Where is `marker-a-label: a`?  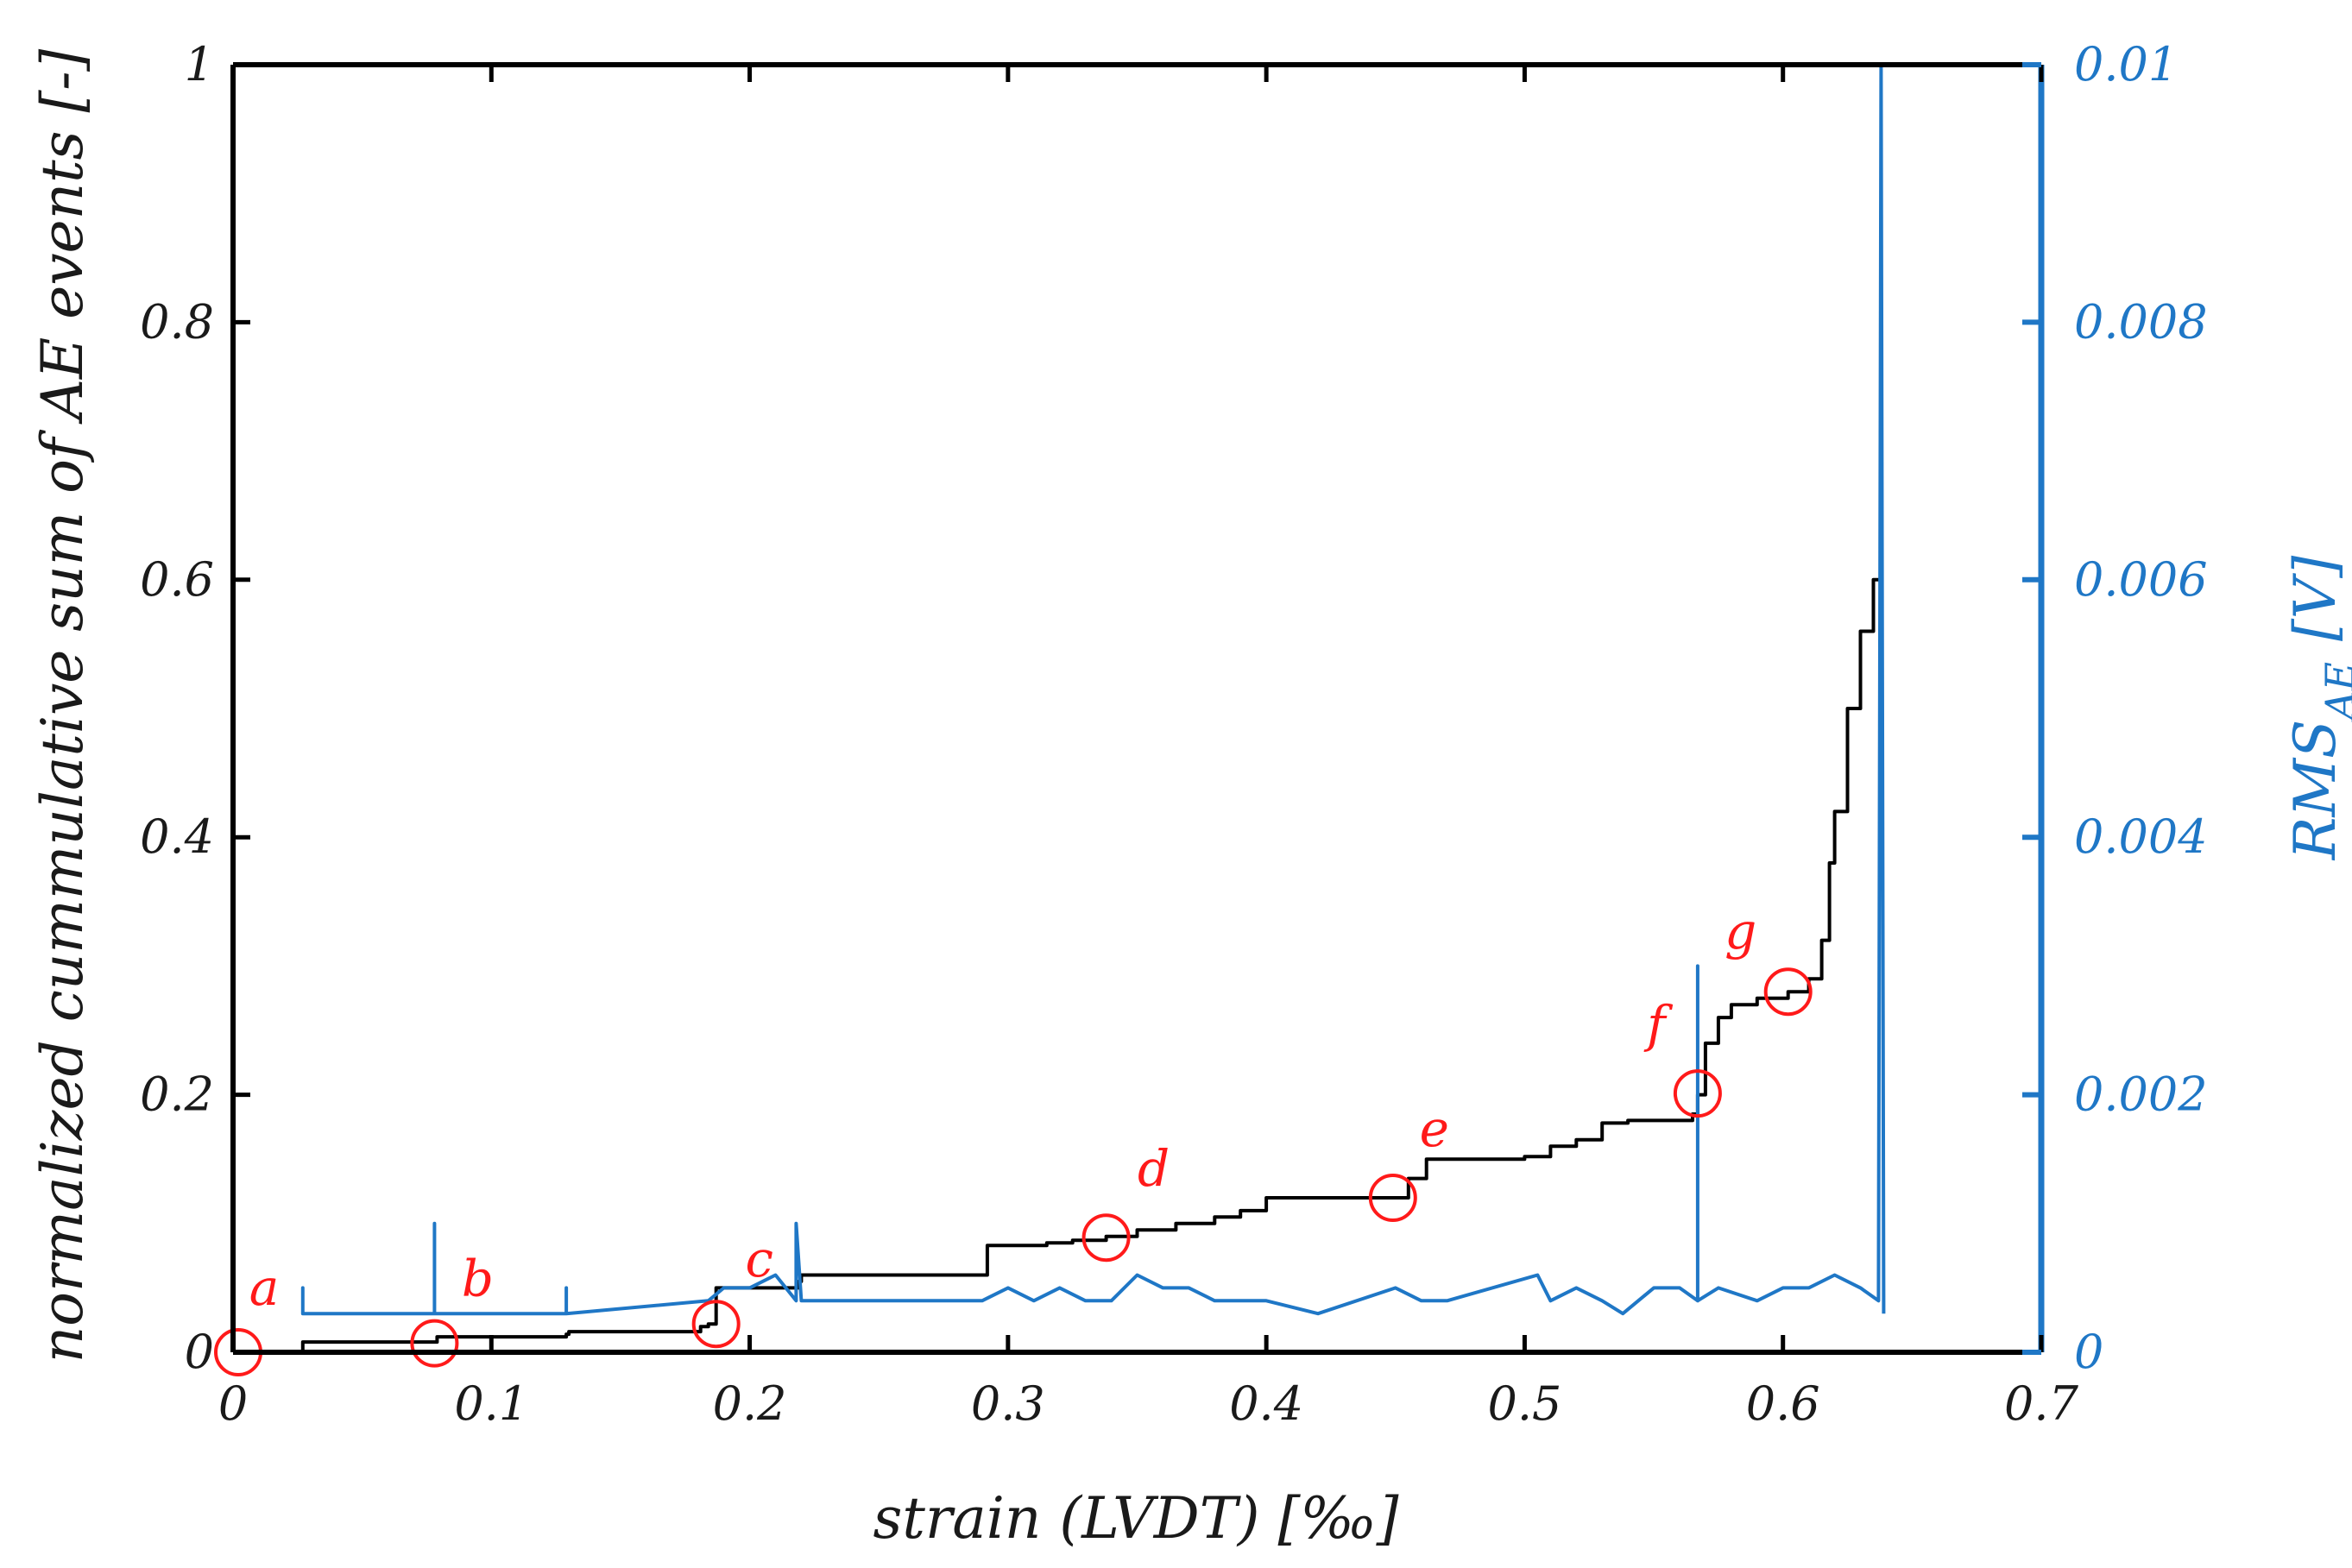
marker-a-label: a is located at coordinates (264, 1287).